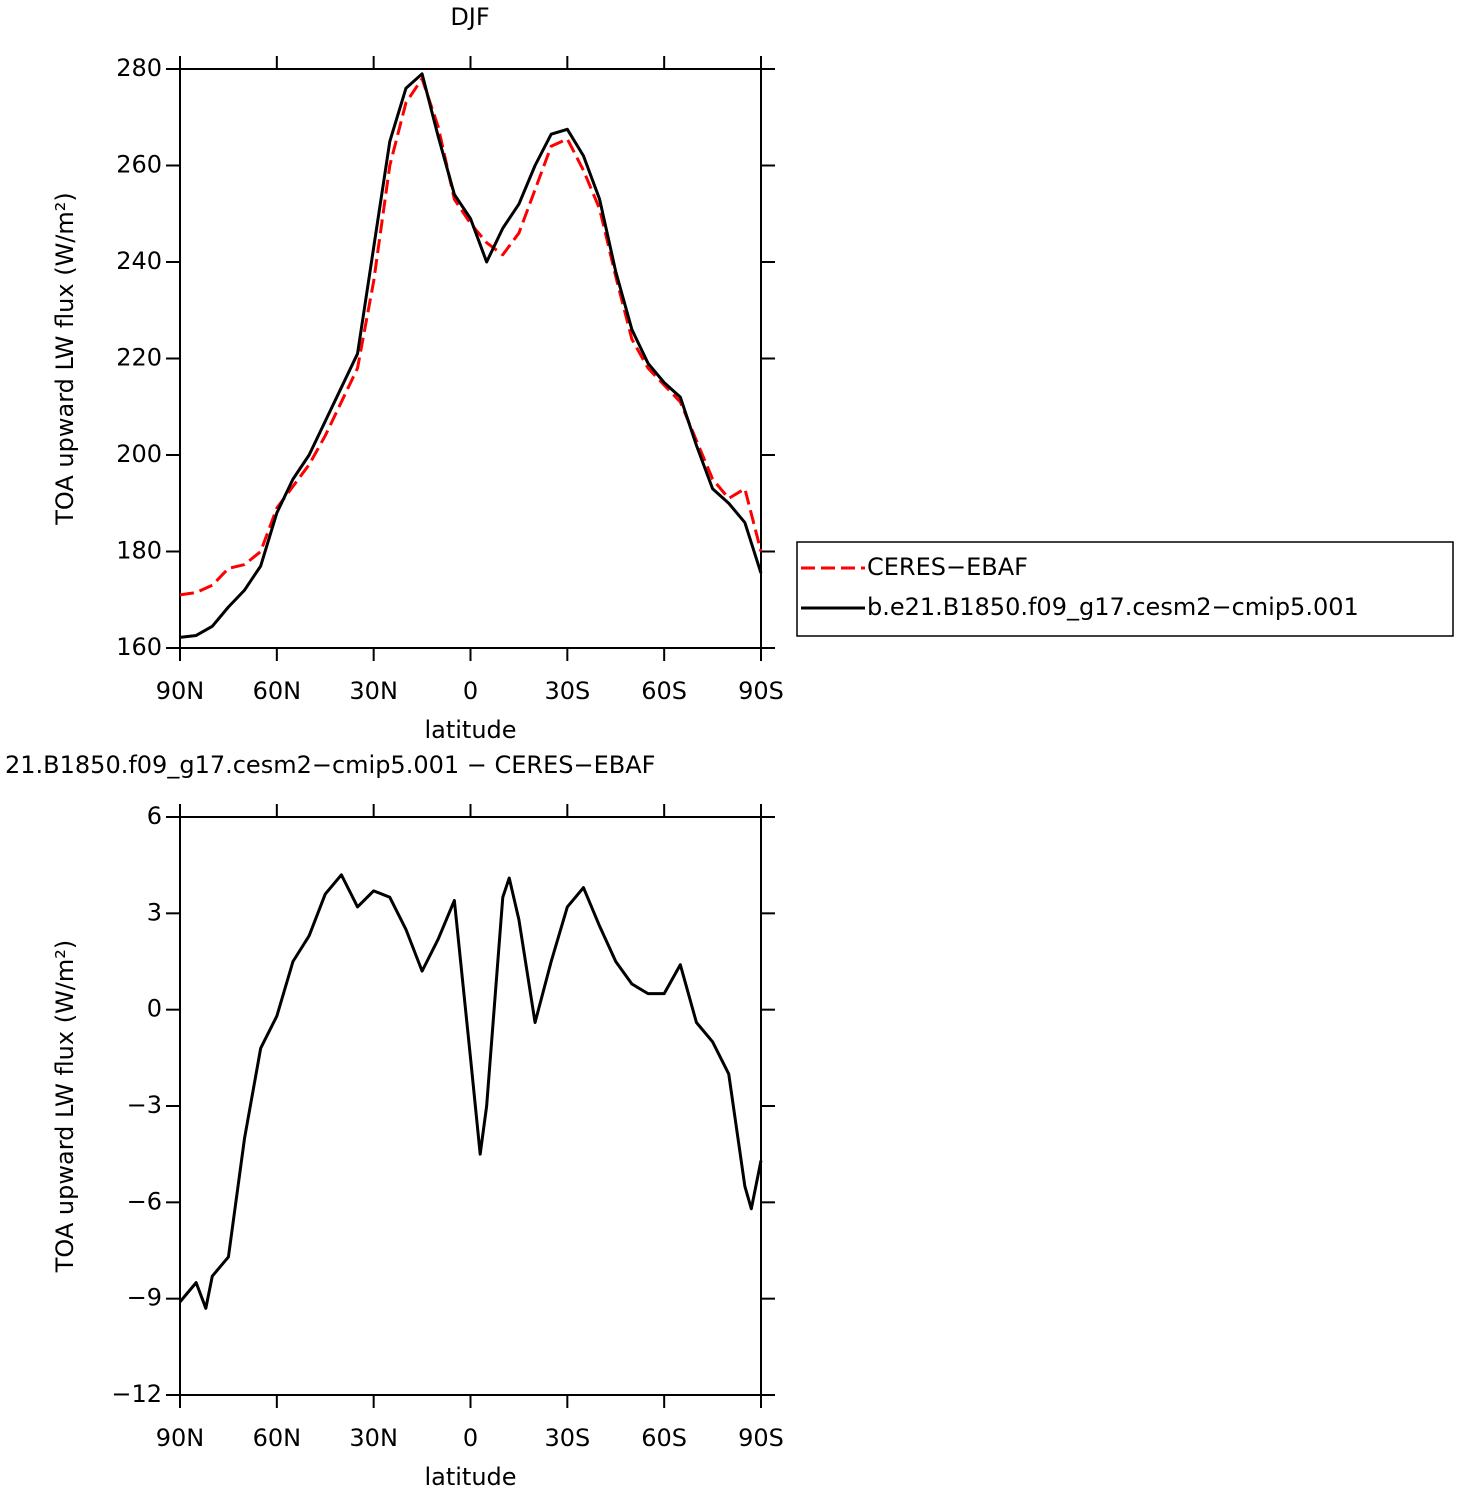 The width and height of the screenshot is (1460, 1499). What do you see at coordinates (154, 912) in the screenshot?
I see `y-tick-label: 3` at bounding box center [154, 912].